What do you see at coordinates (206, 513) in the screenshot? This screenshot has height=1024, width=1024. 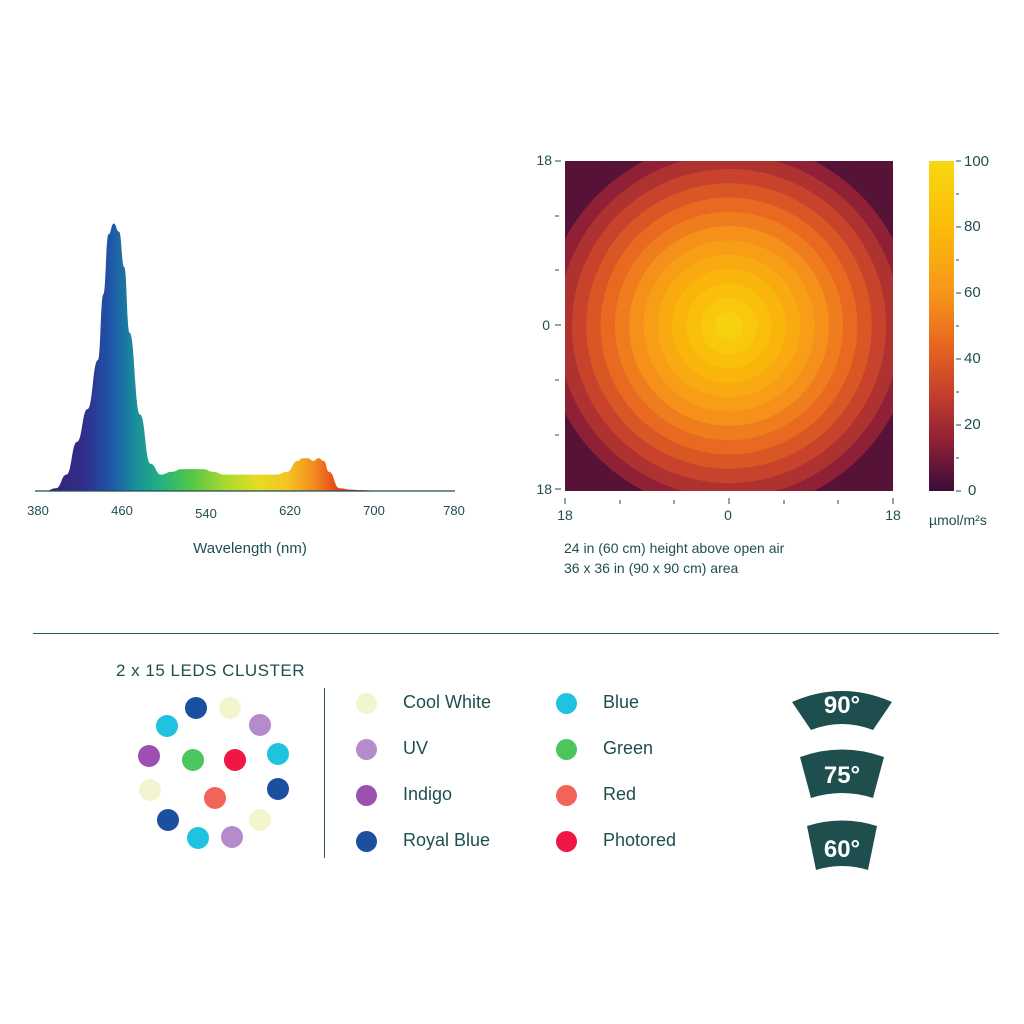 I see `spectrum-tick-540: 540` at bounding box center [206, 513].